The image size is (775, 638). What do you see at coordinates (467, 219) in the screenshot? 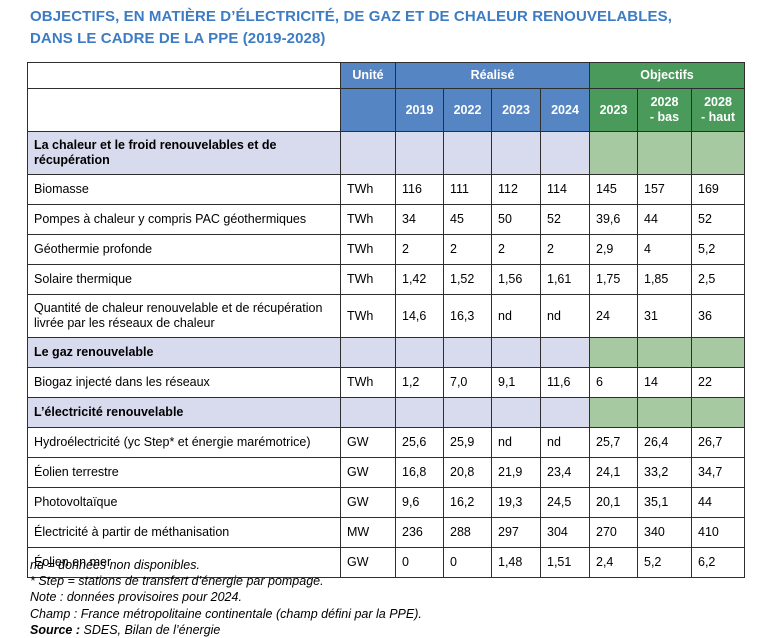
I see `value-cell: 45` at bounding box center [467, 219].